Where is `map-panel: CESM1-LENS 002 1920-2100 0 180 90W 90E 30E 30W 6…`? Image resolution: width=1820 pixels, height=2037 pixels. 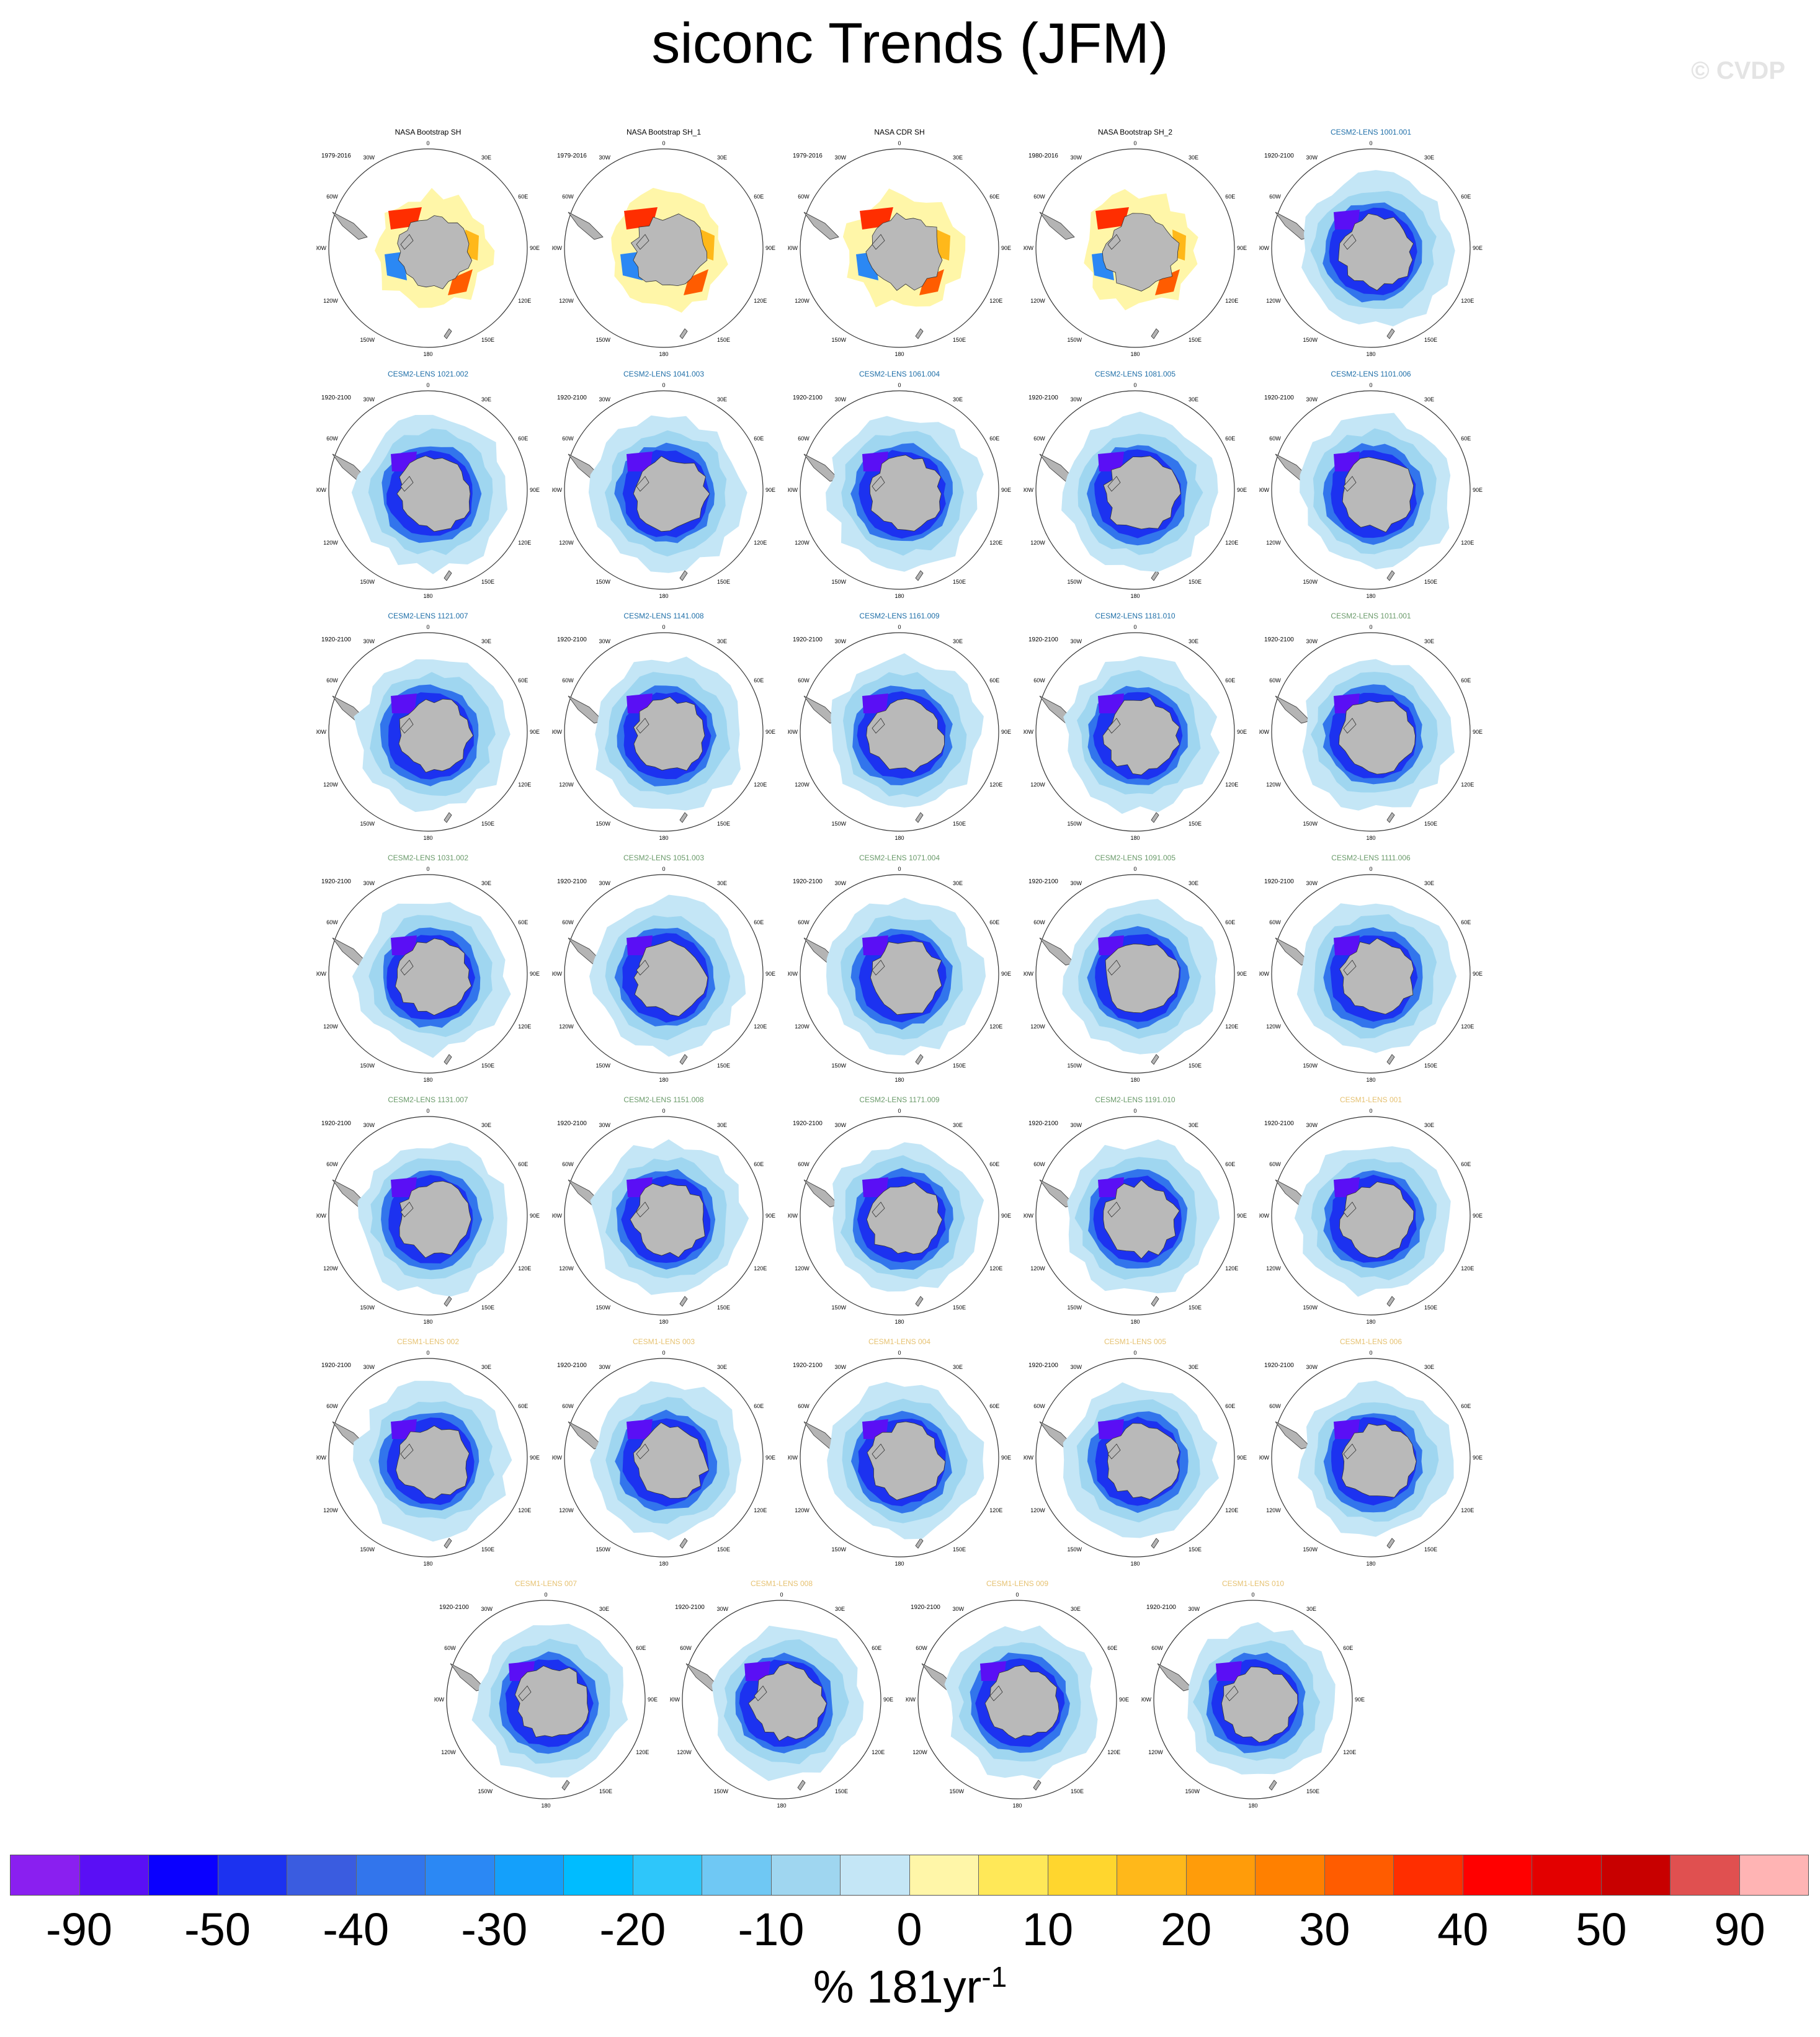
map-panel: CESM1-LENS 002 1920-2100 0 180 90W 90E 30E 30W 6… is located at coordinates (428, 1451).